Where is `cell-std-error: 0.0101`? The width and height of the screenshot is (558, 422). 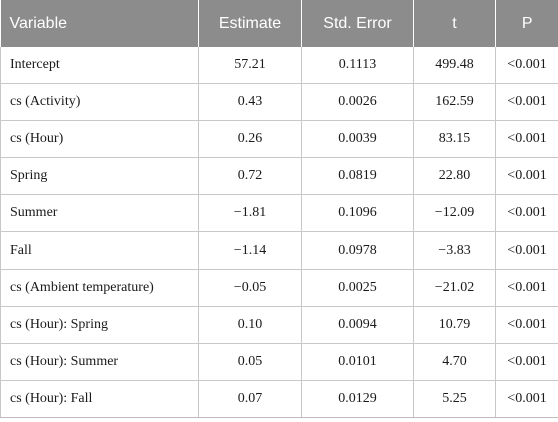 cell-std-error: 0.0101 is located at coordinates (357, 362).